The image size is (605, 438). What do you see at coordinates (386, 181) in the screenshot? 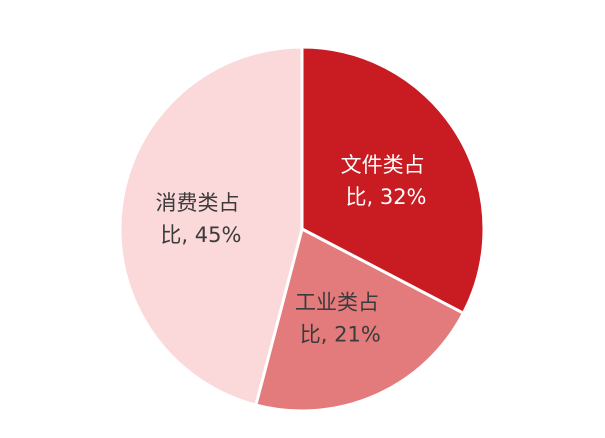
I see `slice-label-0: 文件类占 比, 32%` at bounding box center [386, 181].